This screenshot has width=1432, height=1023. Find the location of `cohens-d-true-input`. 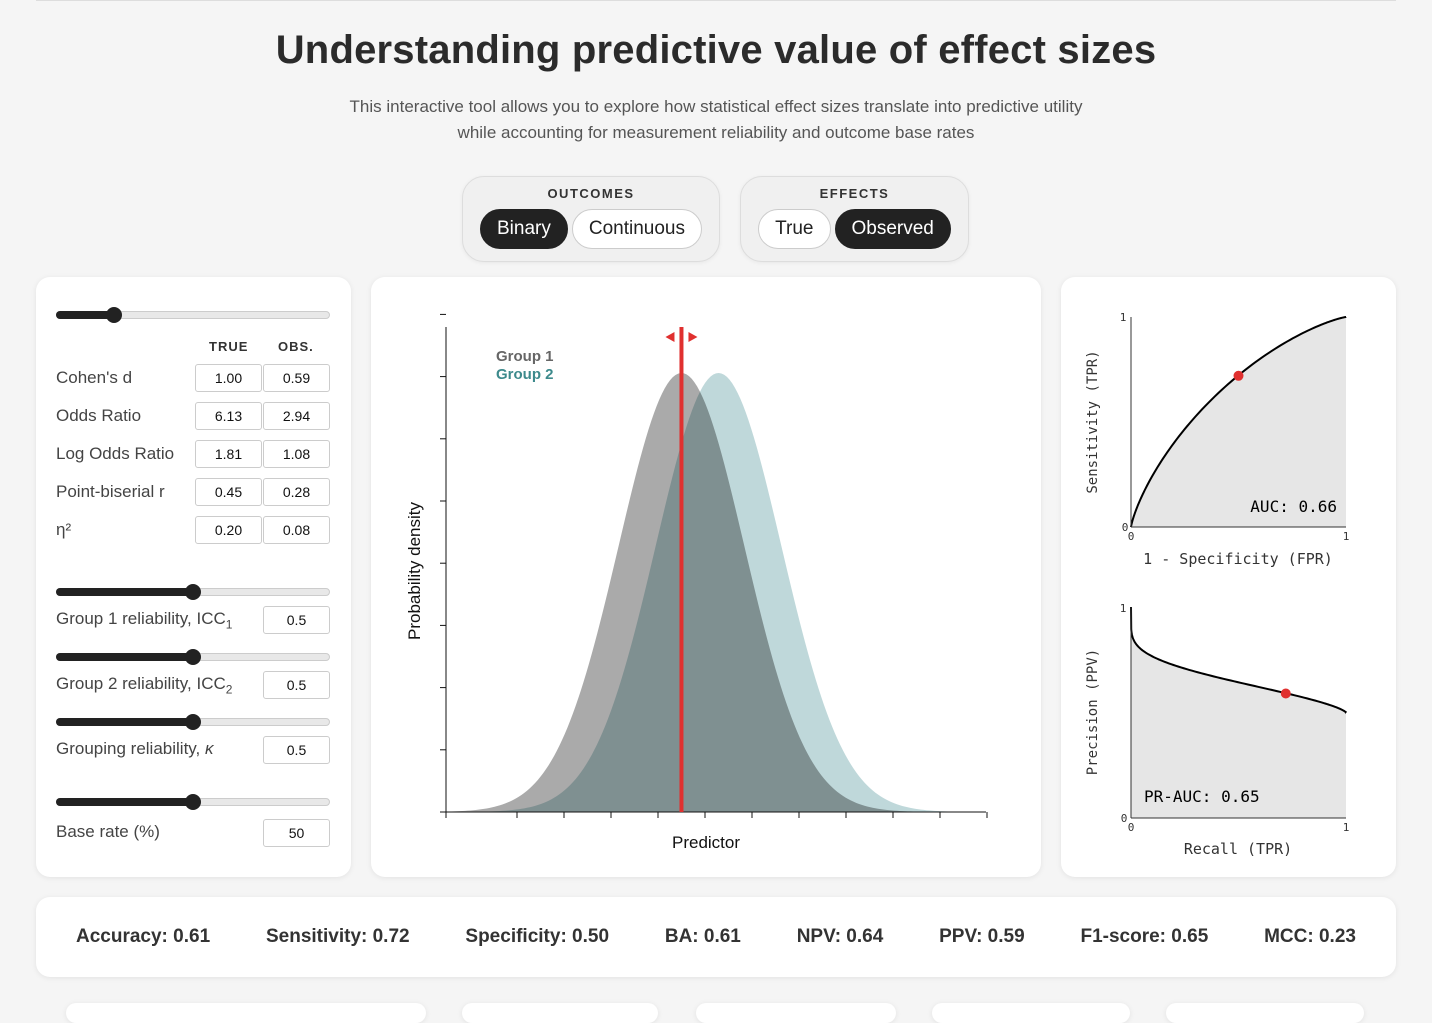

cohens-d-true-input is located at coordinates (228, 378).